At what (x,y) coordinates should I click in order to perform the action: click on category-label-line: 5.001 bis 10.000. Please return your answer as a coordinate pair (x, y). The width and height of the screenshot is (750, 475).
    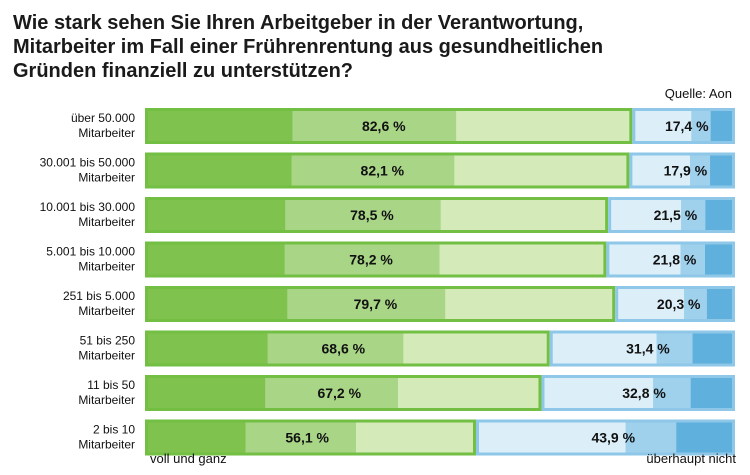
    Looking at the image, I should click on (90, 252).